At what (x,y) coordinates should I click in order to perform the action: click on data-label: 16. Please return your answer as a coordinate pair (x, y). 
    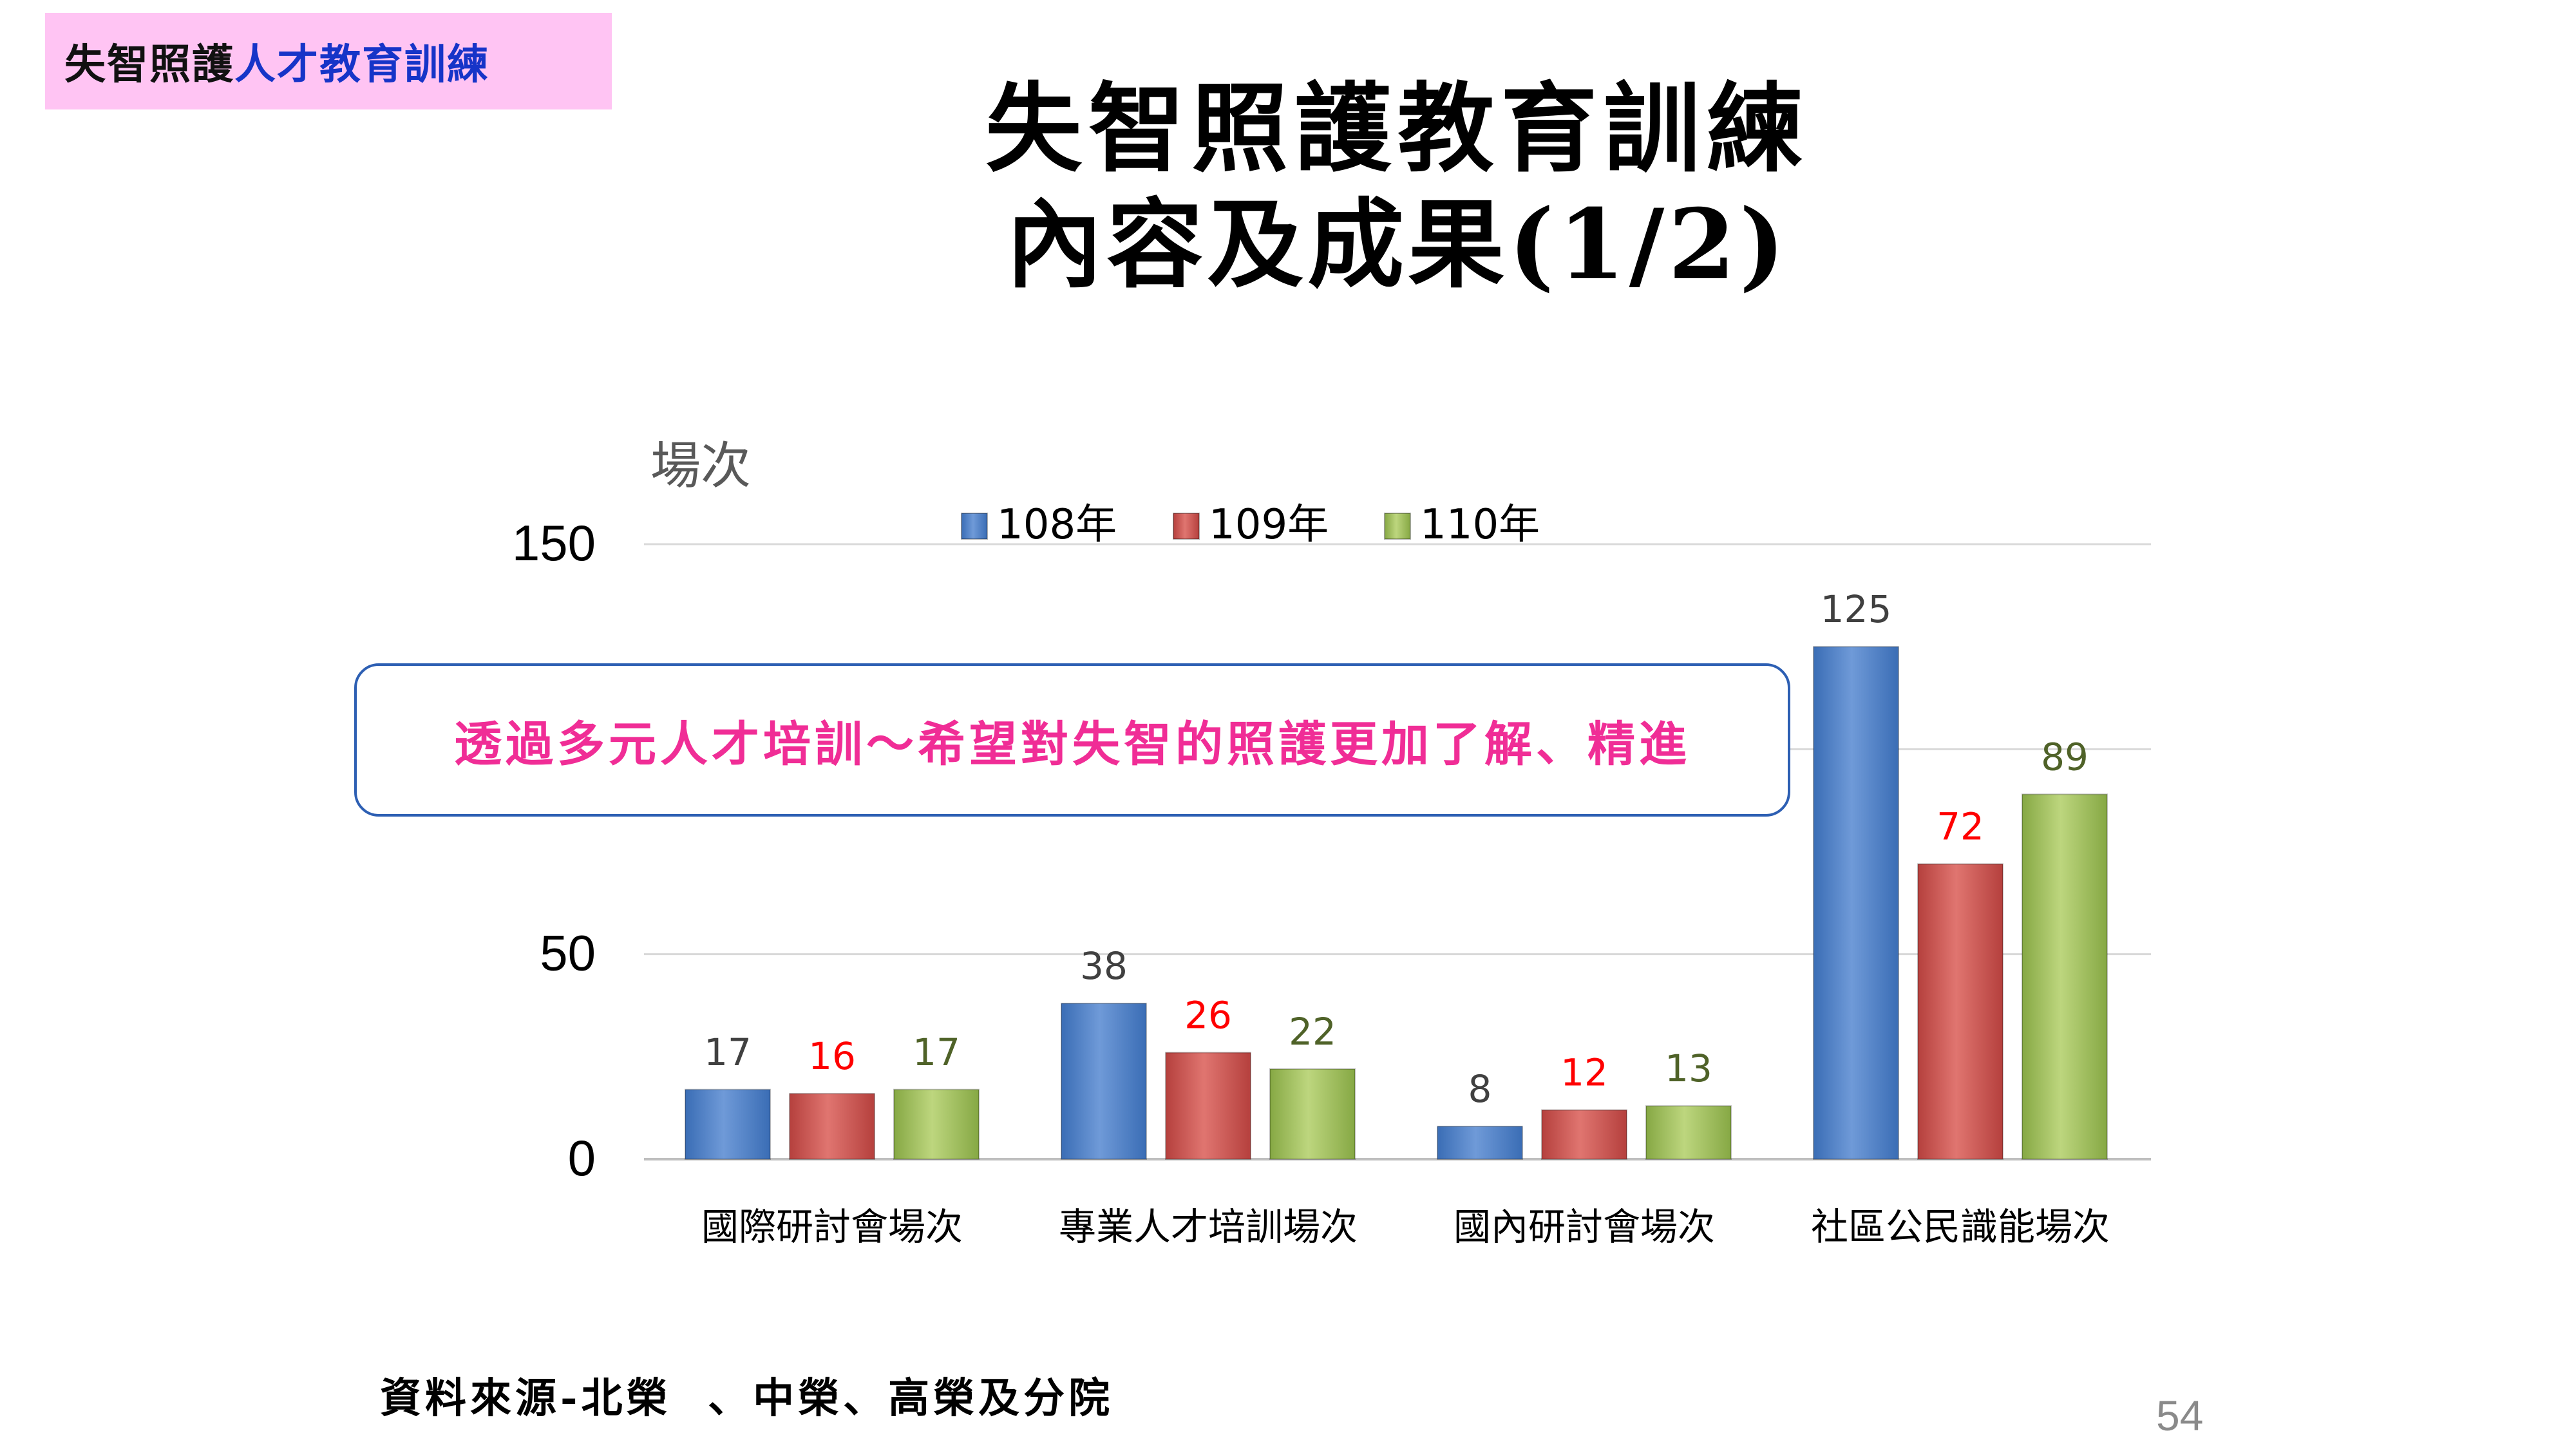
    Looking at the image, I should click on (832, 1056).